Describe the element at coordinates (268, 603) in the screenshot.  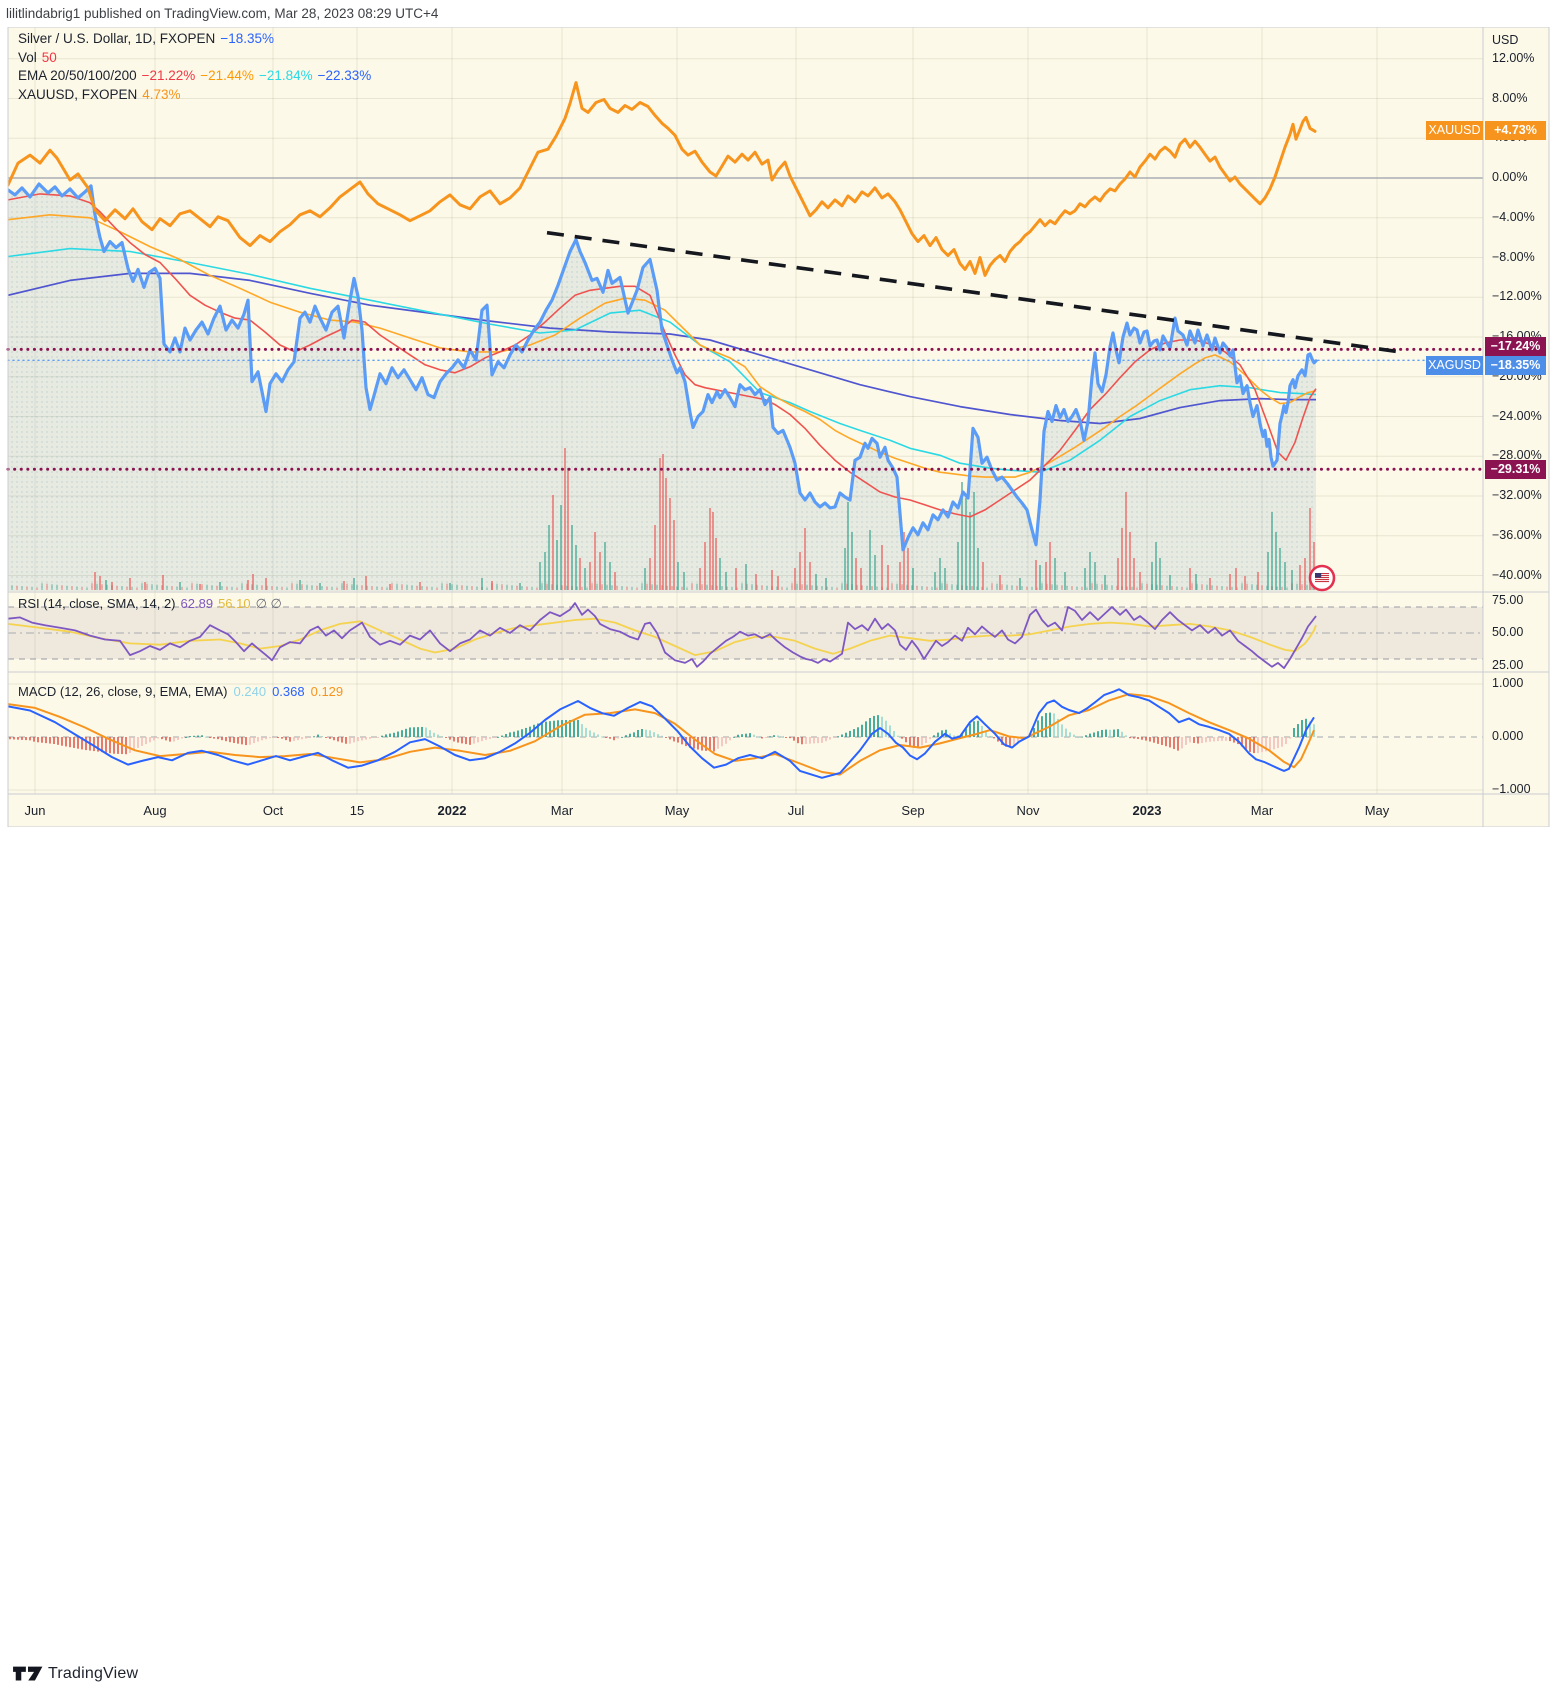
I see `rsi-empty-values: ∅ ∅` at that location.